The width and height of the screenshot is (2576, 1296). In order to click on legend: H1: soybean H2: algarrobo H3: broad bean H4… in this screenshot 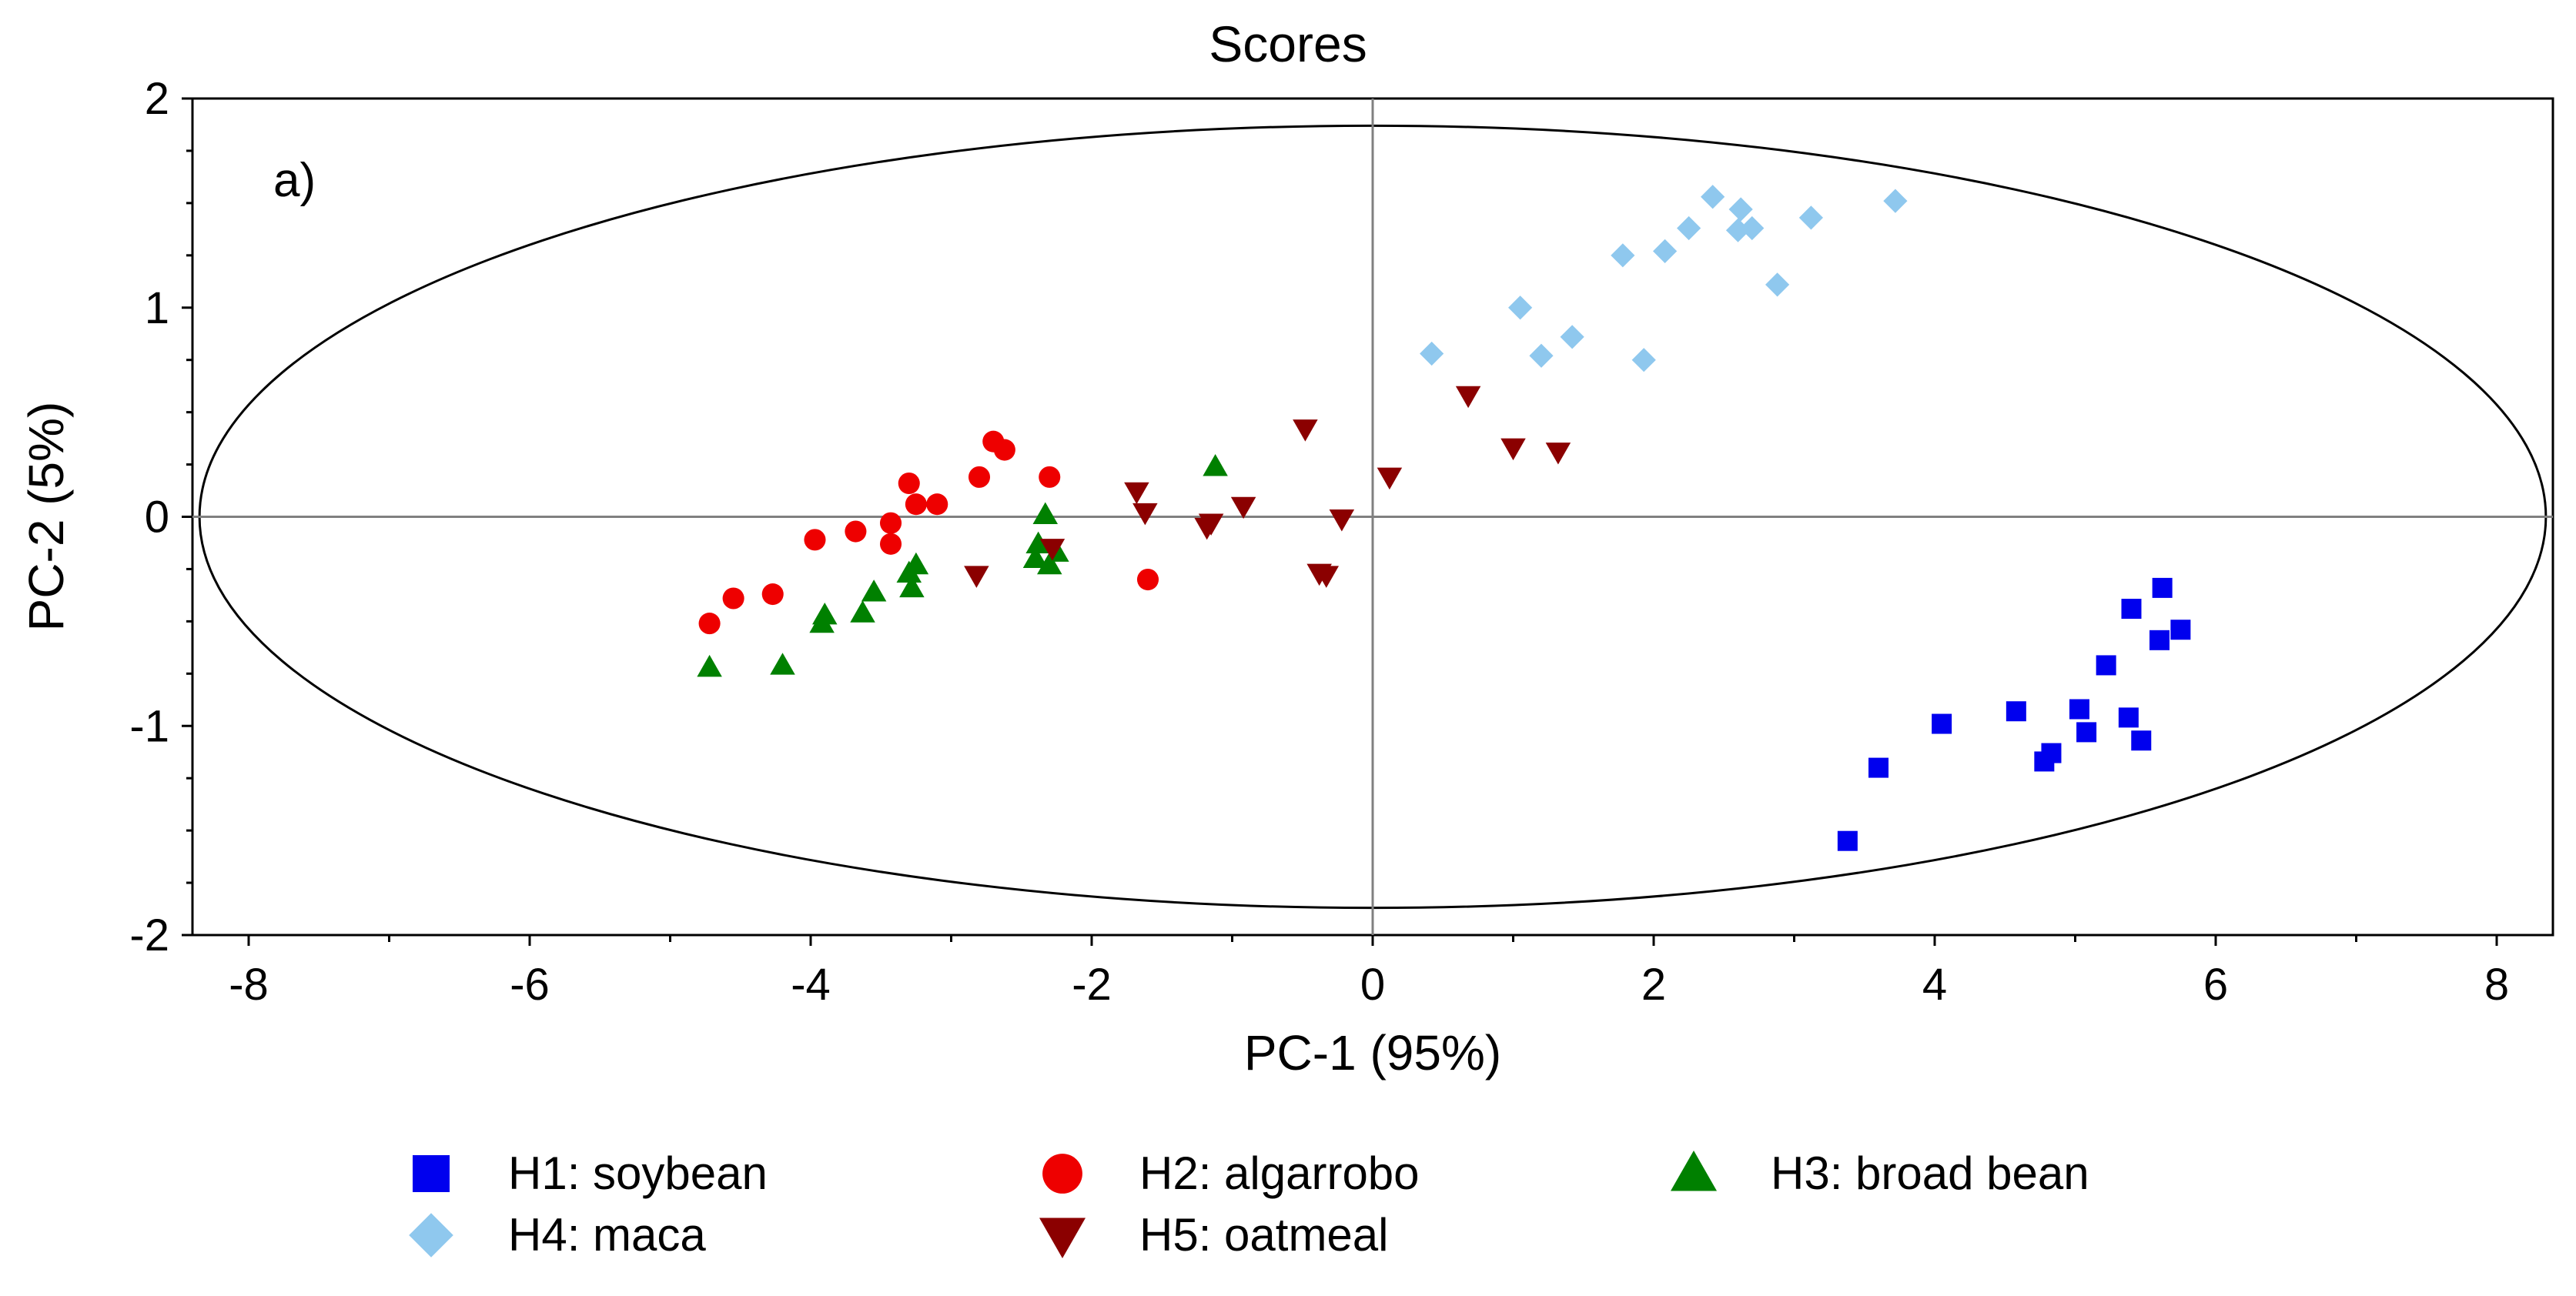, I will do `click(1249, 1204)`.